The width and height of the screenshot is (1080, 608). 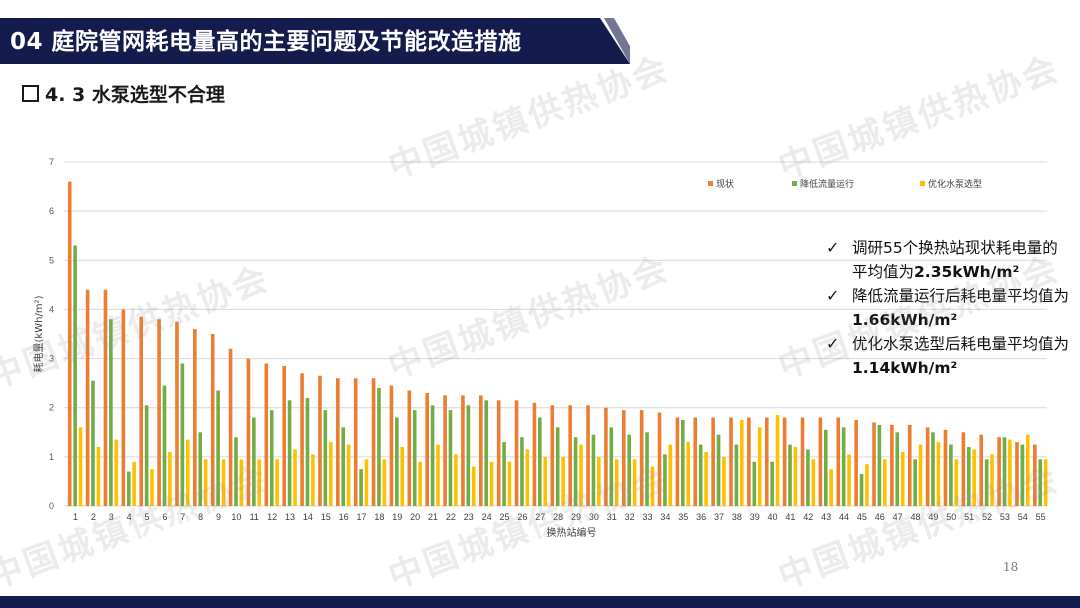 I want to click on x-tick-label: 54, so click(x=1023, y=517).